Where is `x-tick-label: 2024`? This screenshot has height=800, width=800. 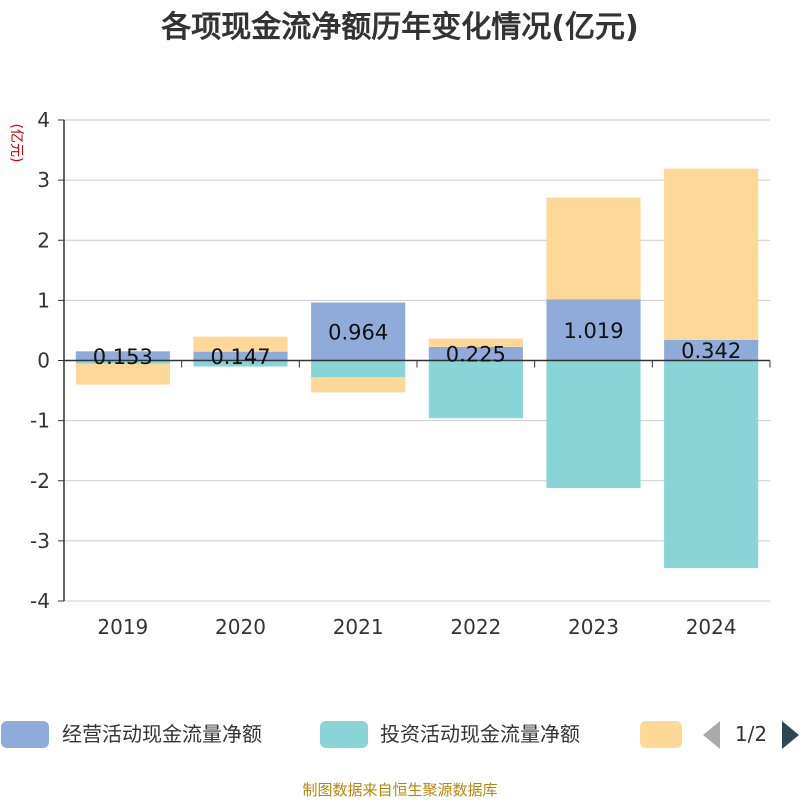 x-tick-label: 2024 is located at coordinates (711, 627).